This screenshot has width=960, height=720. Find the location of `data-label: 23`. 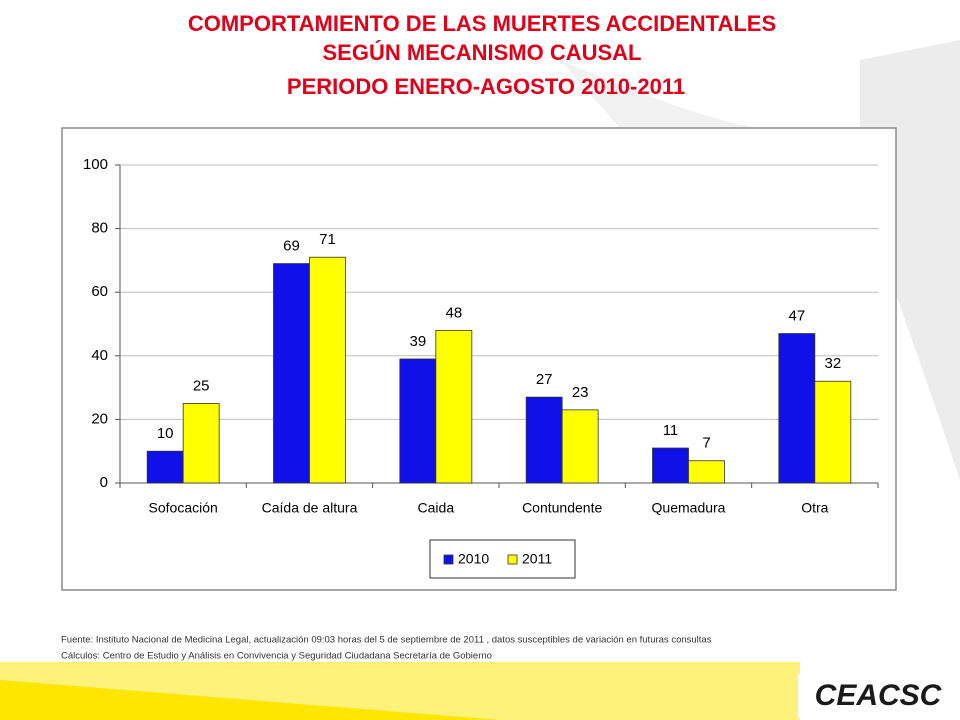

data-label: 23 is located at coordinates (580, 392).